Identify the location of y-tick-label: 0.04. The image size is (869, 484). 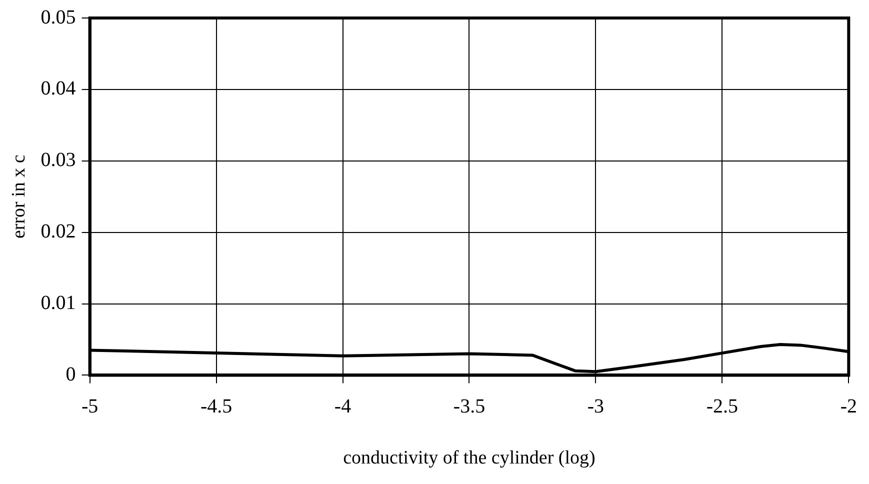
(58, 89).